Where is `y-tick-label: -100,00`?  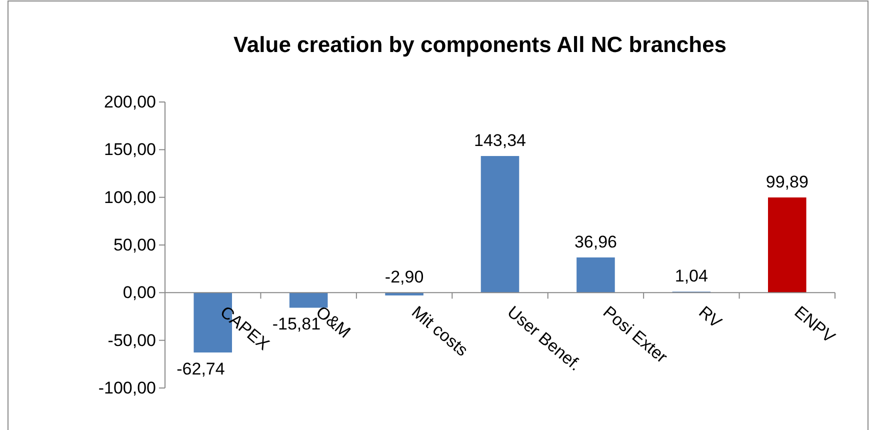 y-tick-label: -100,00 is located at coordinates (127, 388).